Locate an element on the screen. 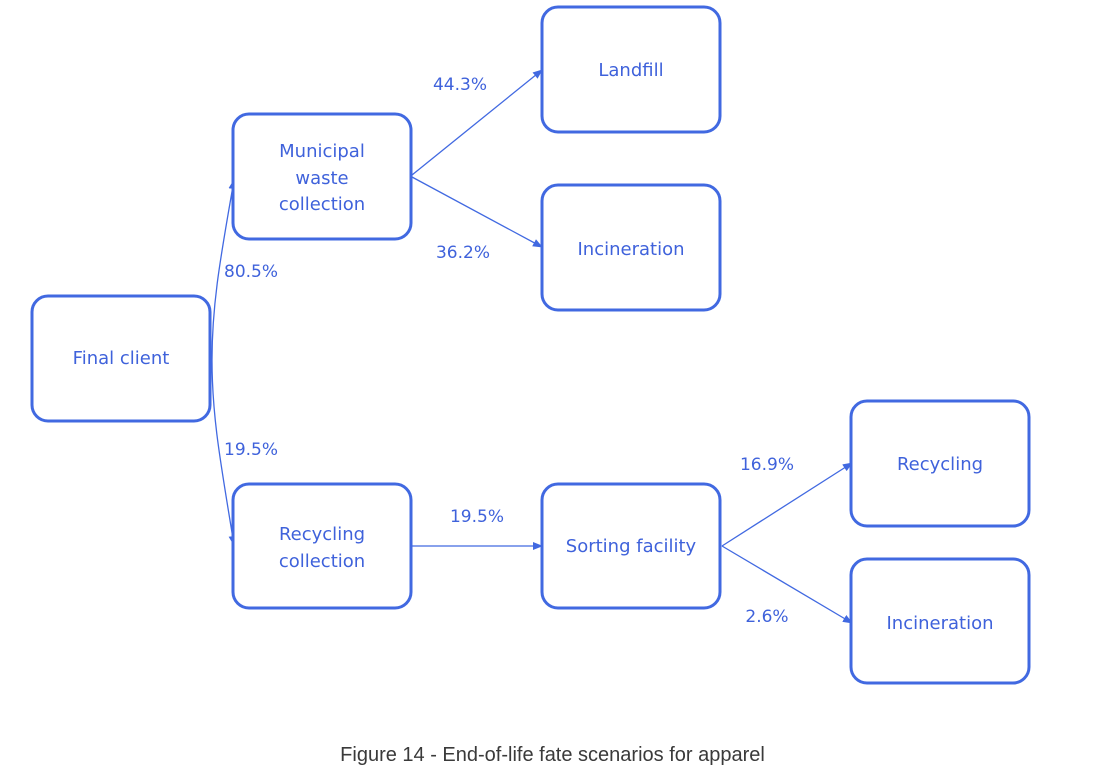 The image size is (1105, 780). edge-label-80-5: 80.5% is located at coordinates (251, 272).